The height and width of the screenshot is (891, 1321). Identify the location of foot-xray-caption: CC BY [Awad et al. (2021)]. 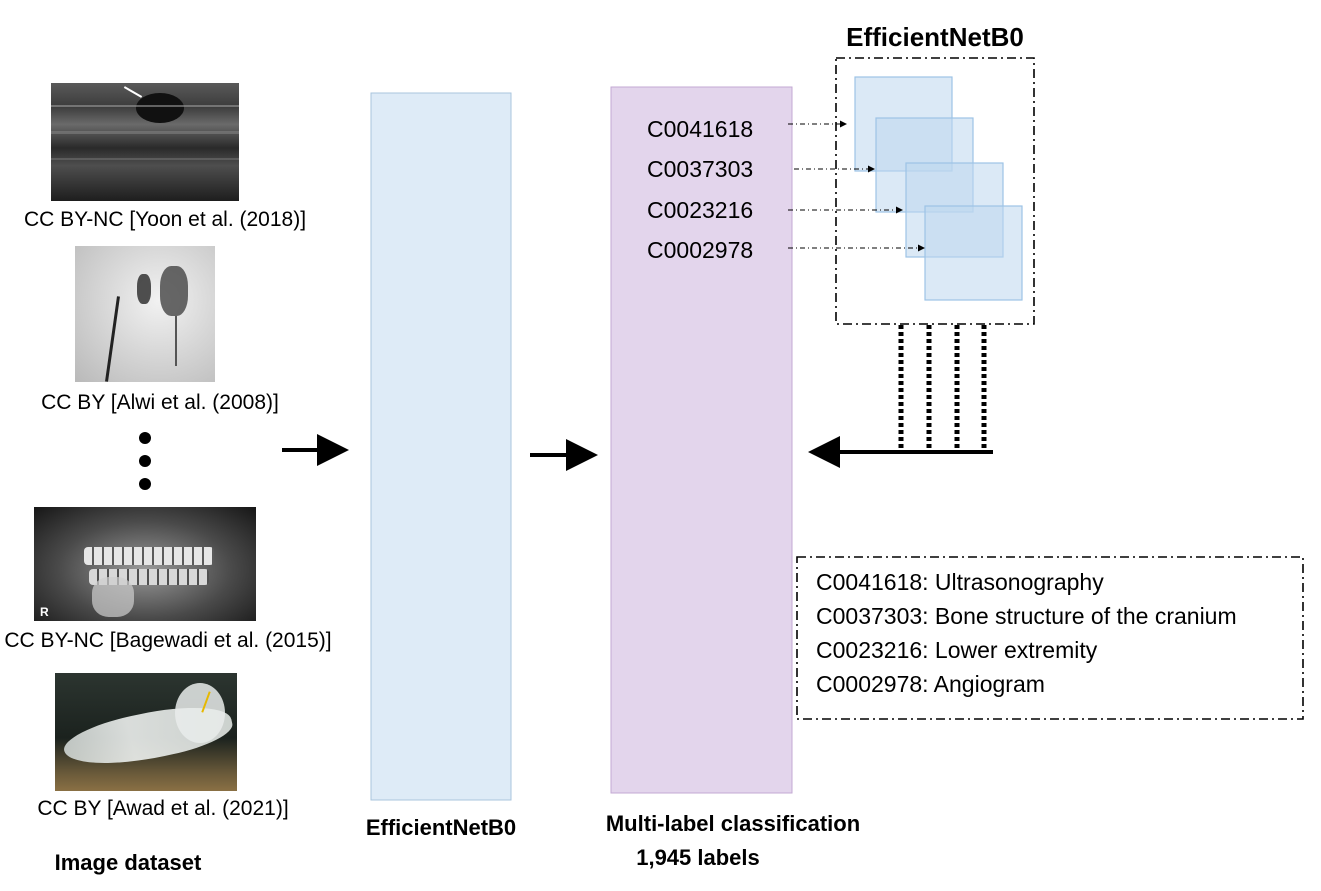
(163, 808).